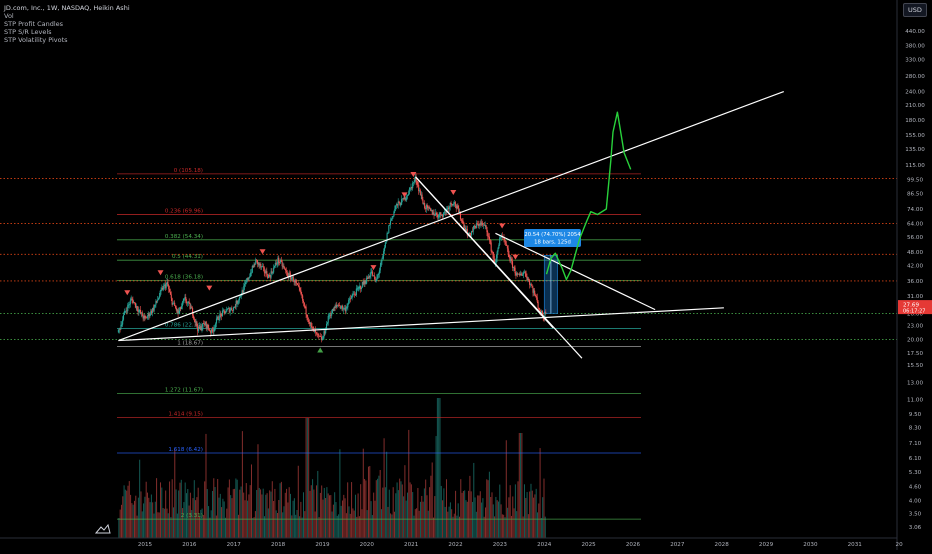 The image size is (932, 554). I want to click on x-tick-label: 2029, so click(766, 545).